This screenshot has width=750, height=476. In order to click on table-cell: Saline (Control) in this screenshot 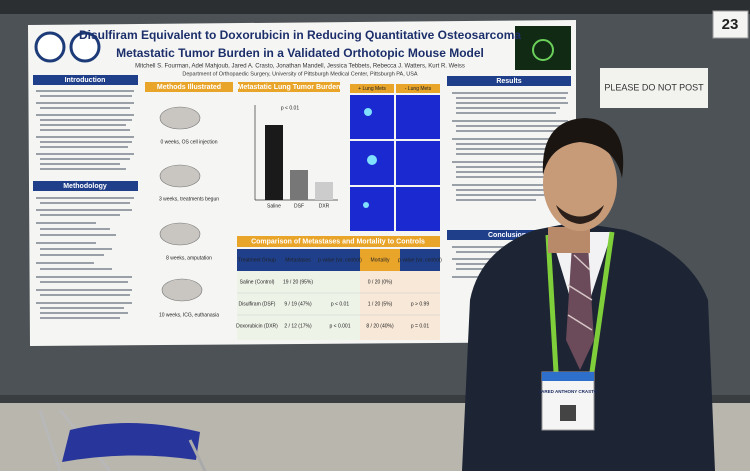, I will do `click(257, 282)`.